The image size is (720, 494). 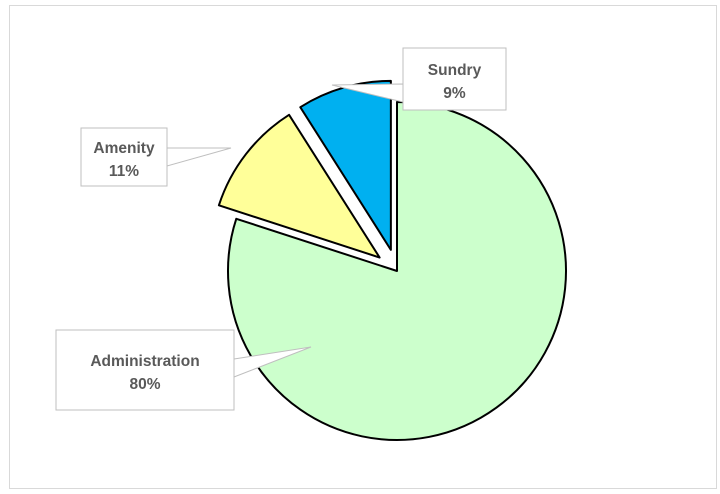 I want to click on category-name-amenity: Amenity, so click(x=124, y=148).